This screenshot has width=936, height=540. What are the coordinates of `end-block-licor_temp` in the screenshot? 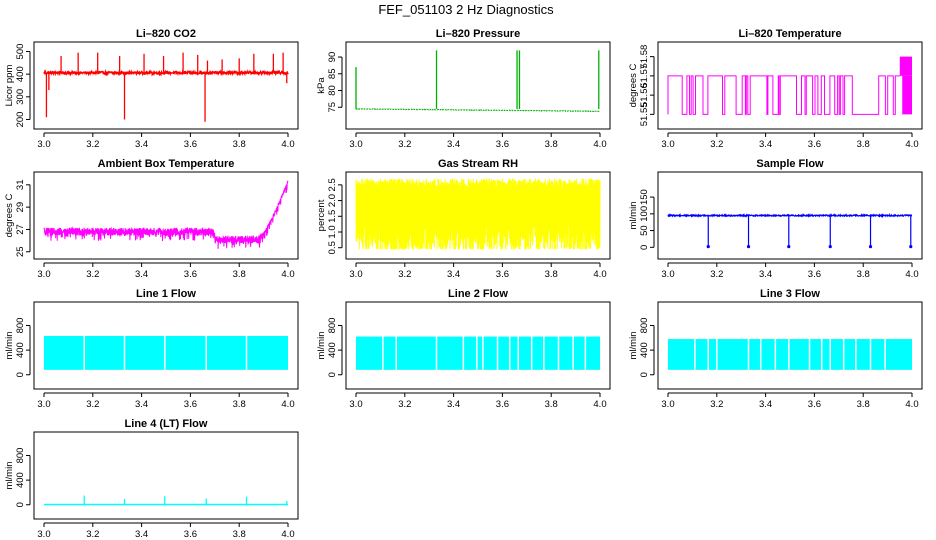 It's located at (907, 95).